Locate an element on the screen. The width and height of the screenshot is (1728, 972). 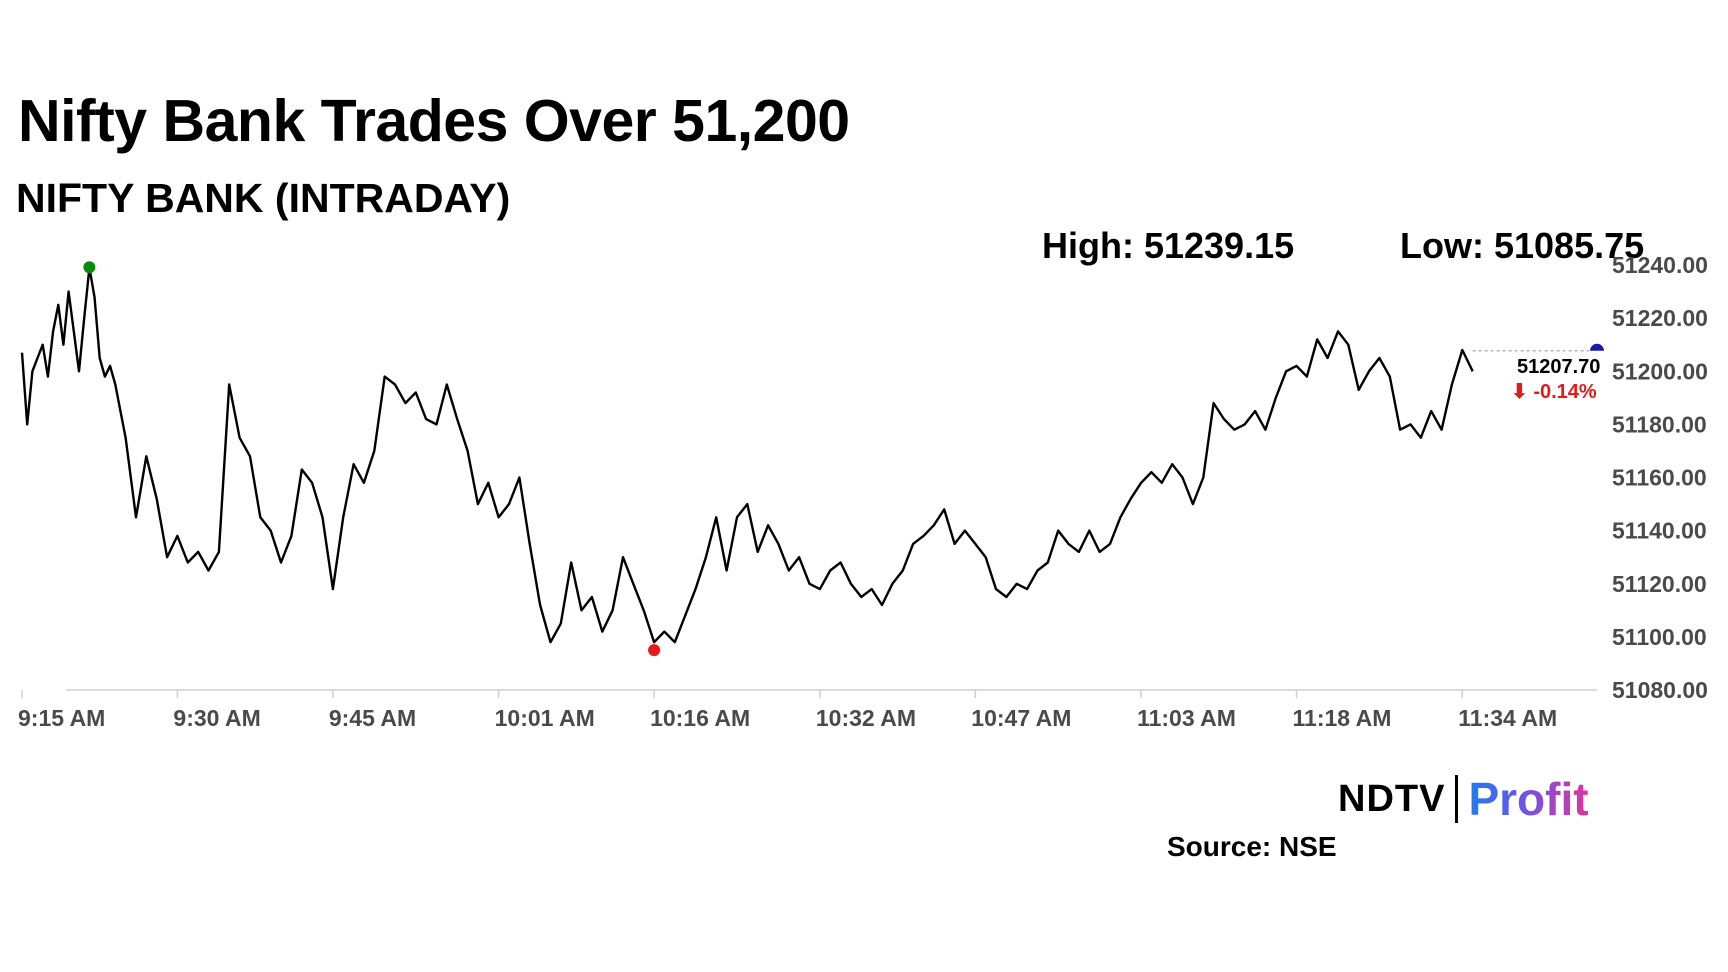
low-point-marker is located at coordinates (654, 650).